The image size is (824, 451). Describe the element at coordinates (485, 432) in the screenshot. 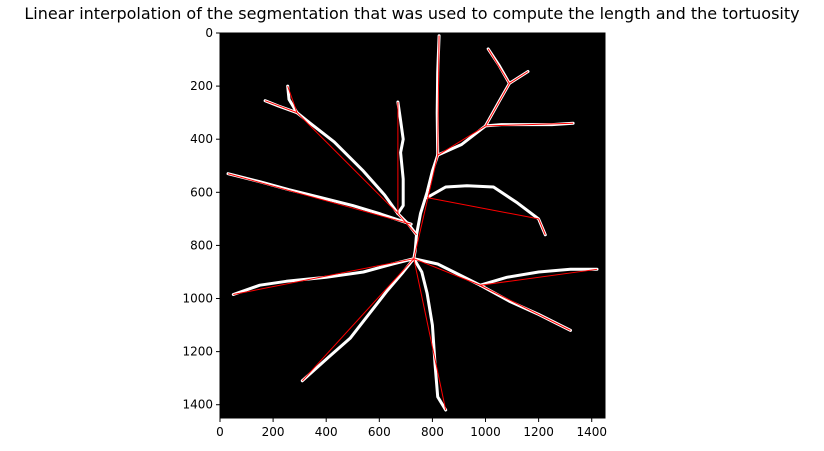

I see `x-tick-label: 1000` at that location.